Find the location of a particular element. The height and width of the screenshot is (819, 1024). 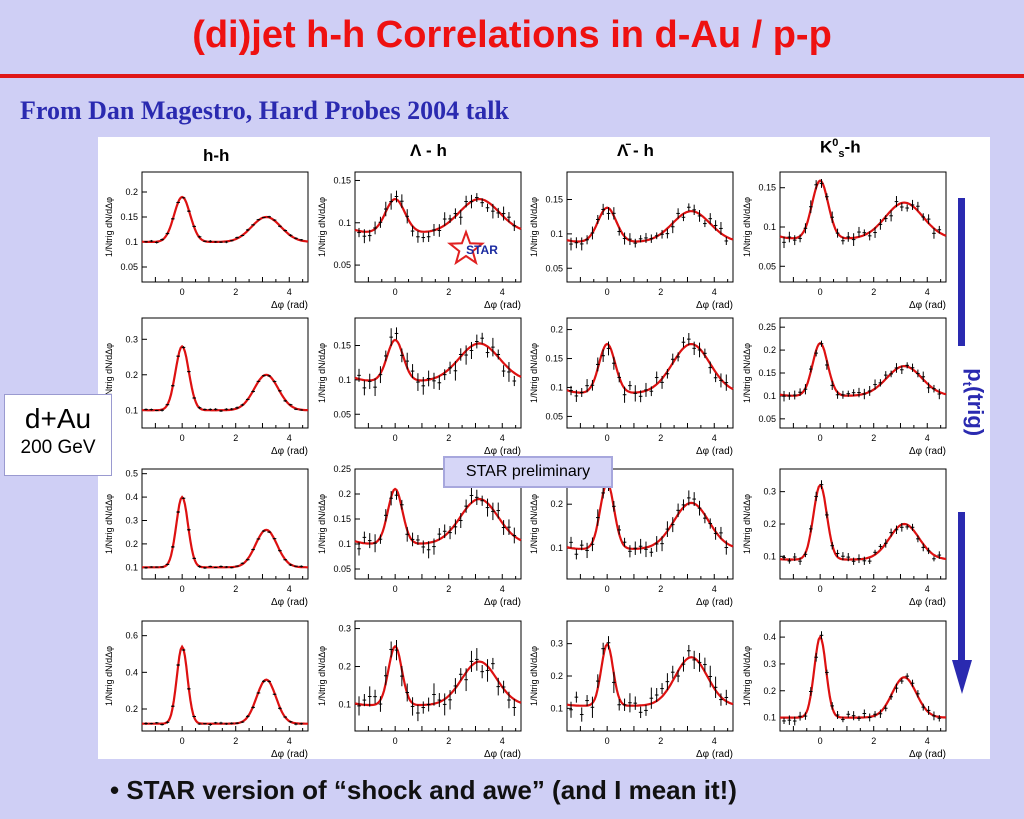

column-header-h-h: h-h is located at coordinates (216, 155).